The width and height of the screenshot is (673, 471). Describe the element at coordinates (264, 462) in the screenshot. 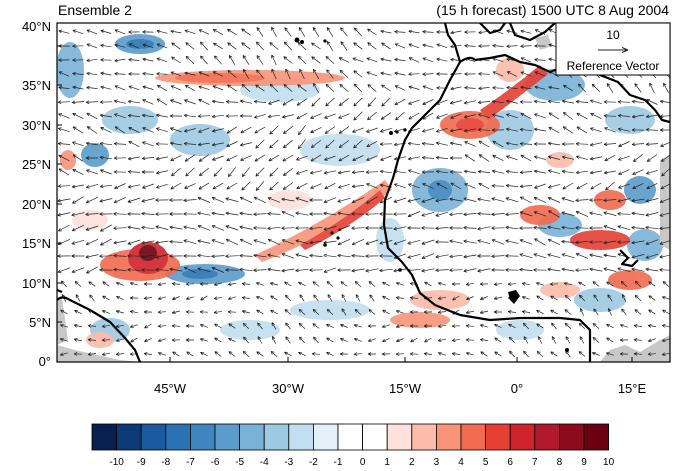

I see `colorbar-label: -4` at that location.